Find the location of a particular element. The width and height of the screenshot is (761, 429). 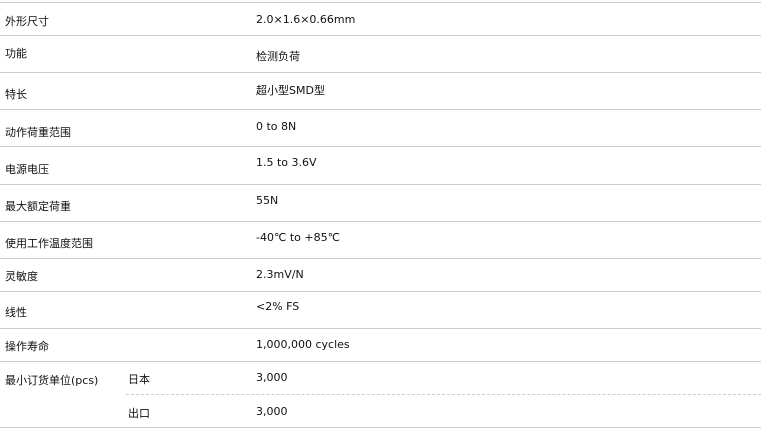

spec-row: 特长 超小型SMD型 is located at coordinates (380, 91).